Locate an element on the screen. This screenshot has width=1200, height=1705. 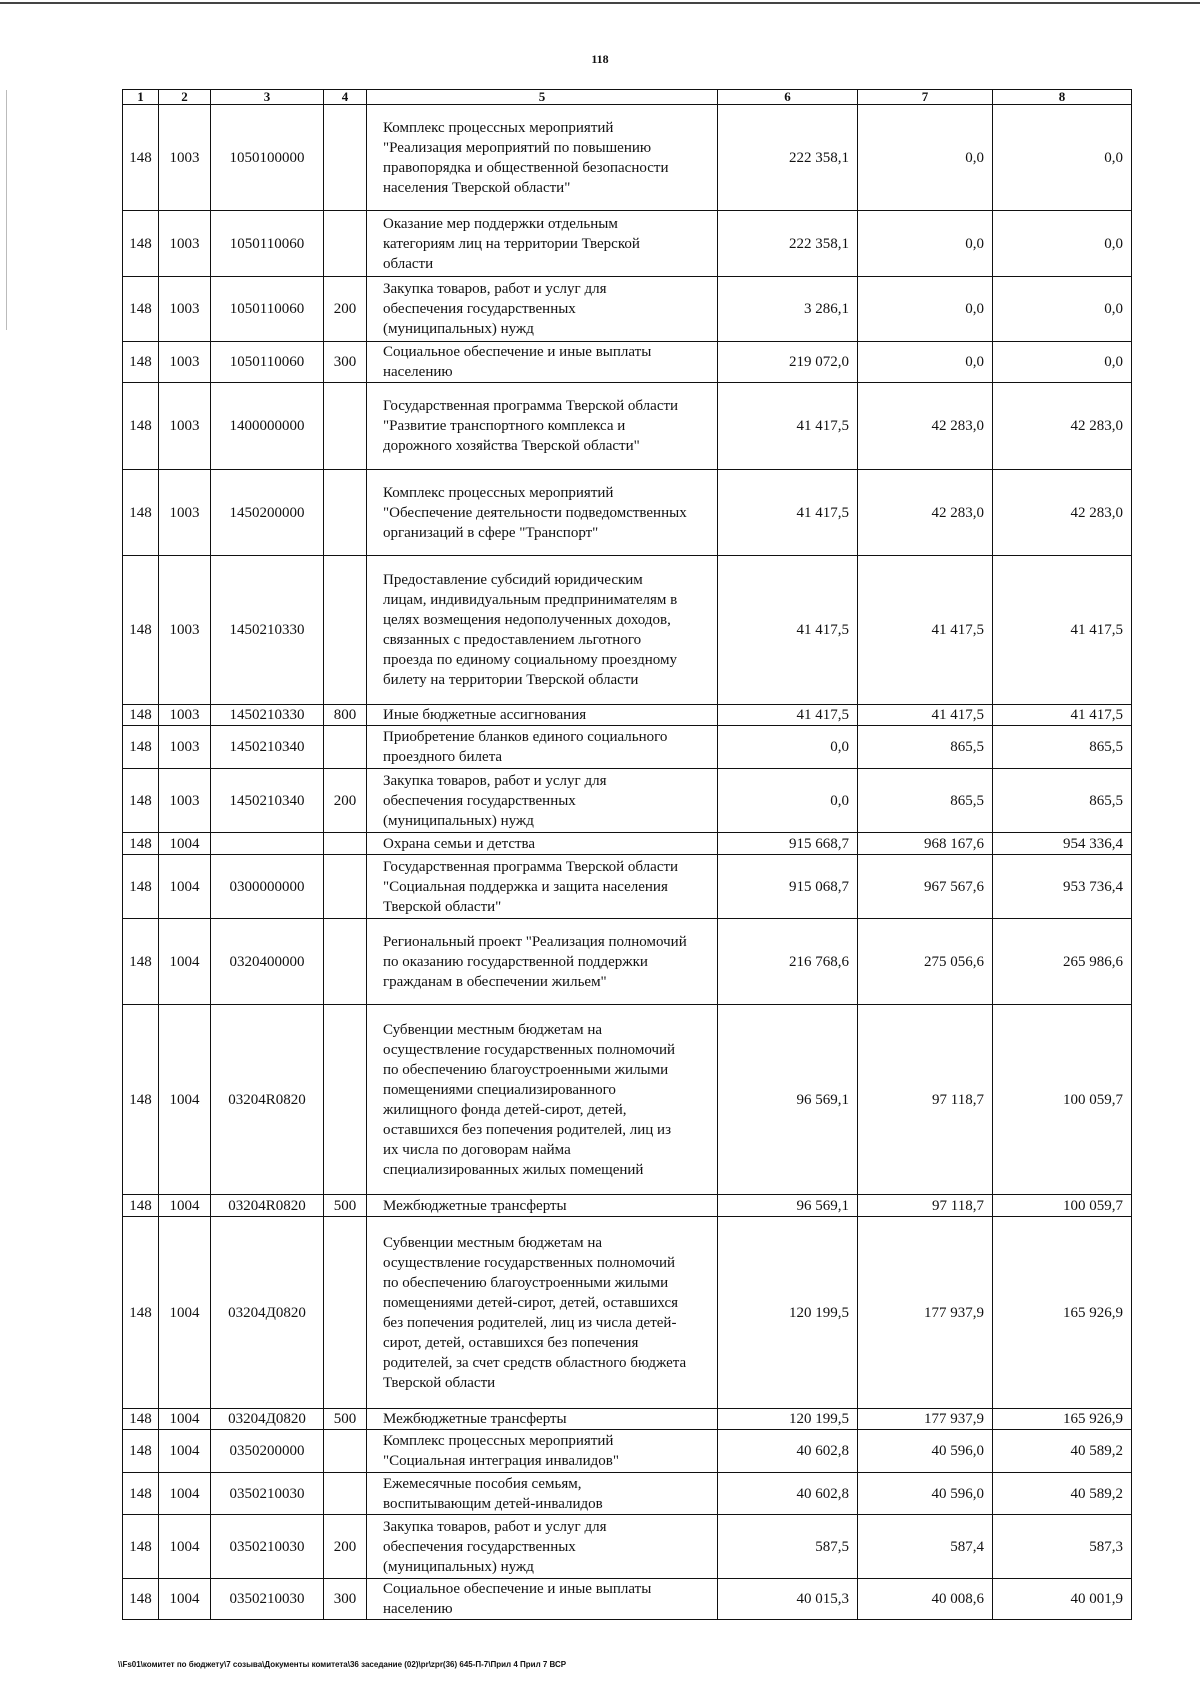
amount-col6-cell: 219 072,0 is located at coordinates (787, 362).